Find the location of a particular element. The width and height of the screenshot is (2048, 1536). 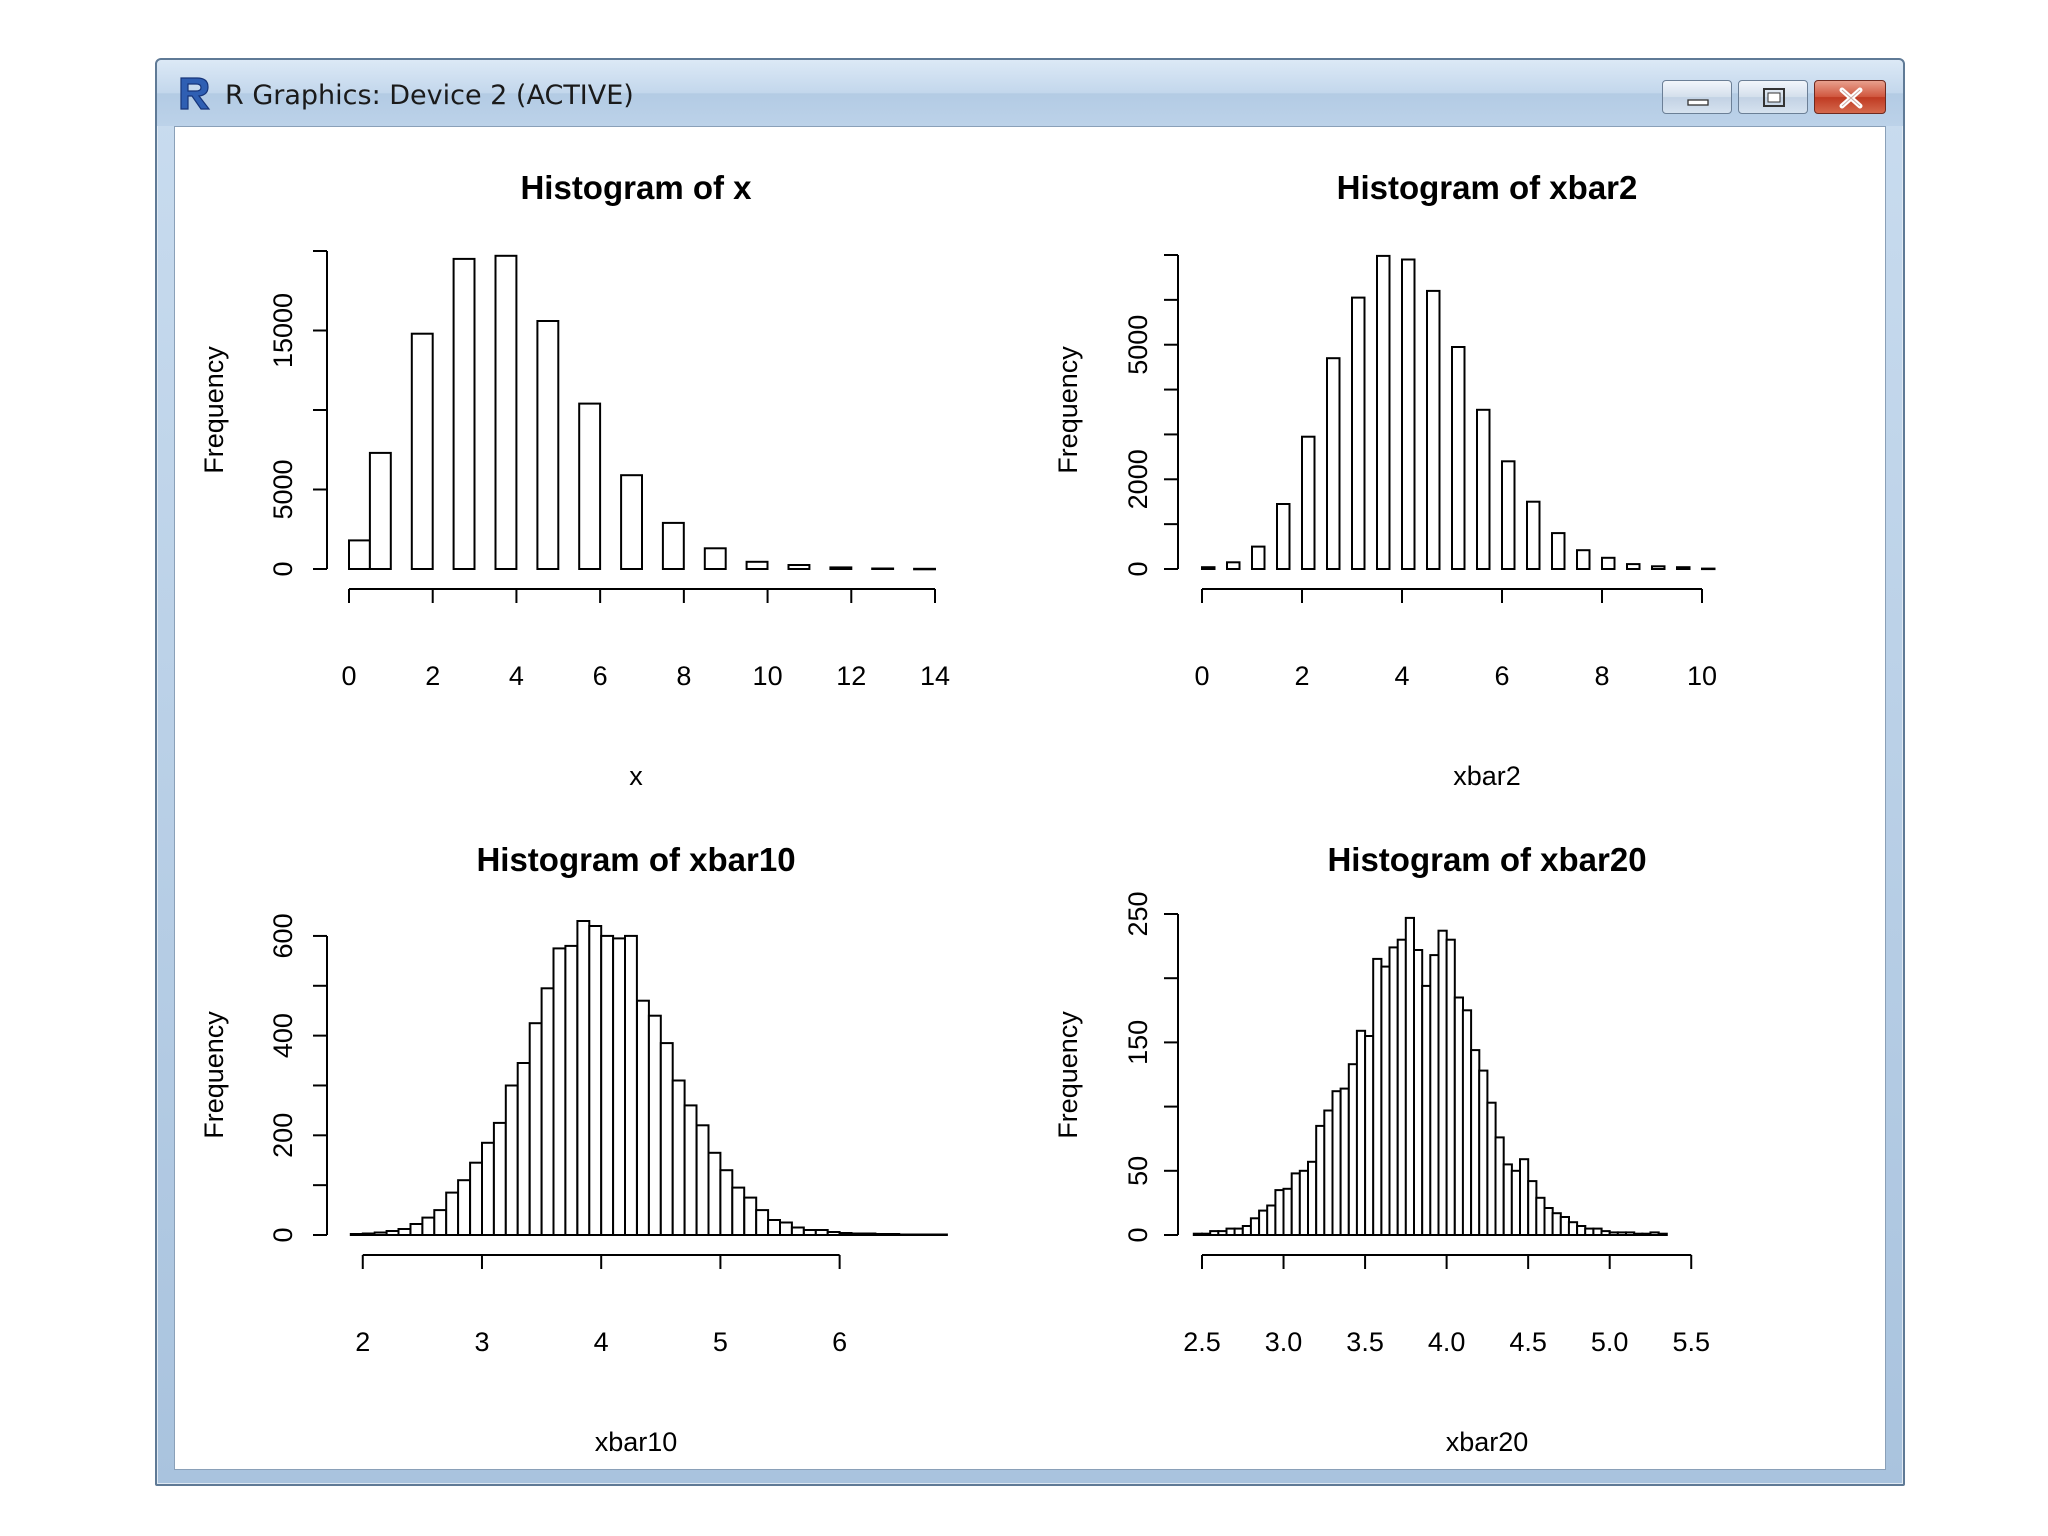

x-tick-label: 3.0 is located at coordinates (1284, 1342).